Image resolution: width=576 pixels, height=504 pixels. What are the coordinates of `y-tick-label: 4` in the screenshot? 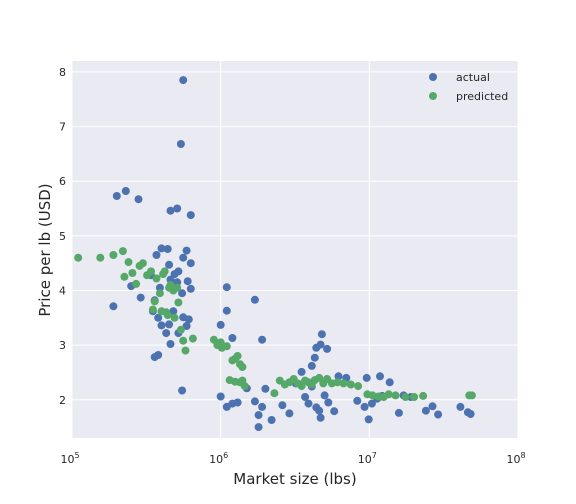 It's located at (62, 290).